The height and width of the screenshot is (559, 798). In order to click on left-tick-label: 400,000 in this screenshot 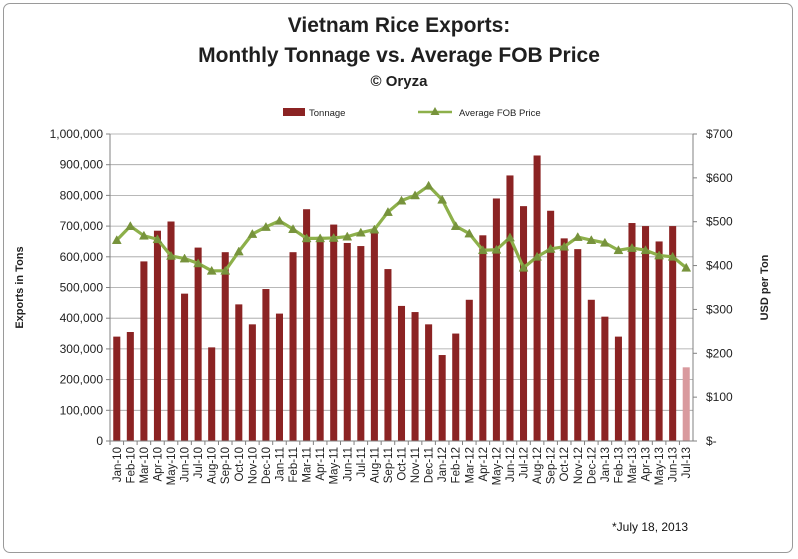, I will do `click(82, 318)`.